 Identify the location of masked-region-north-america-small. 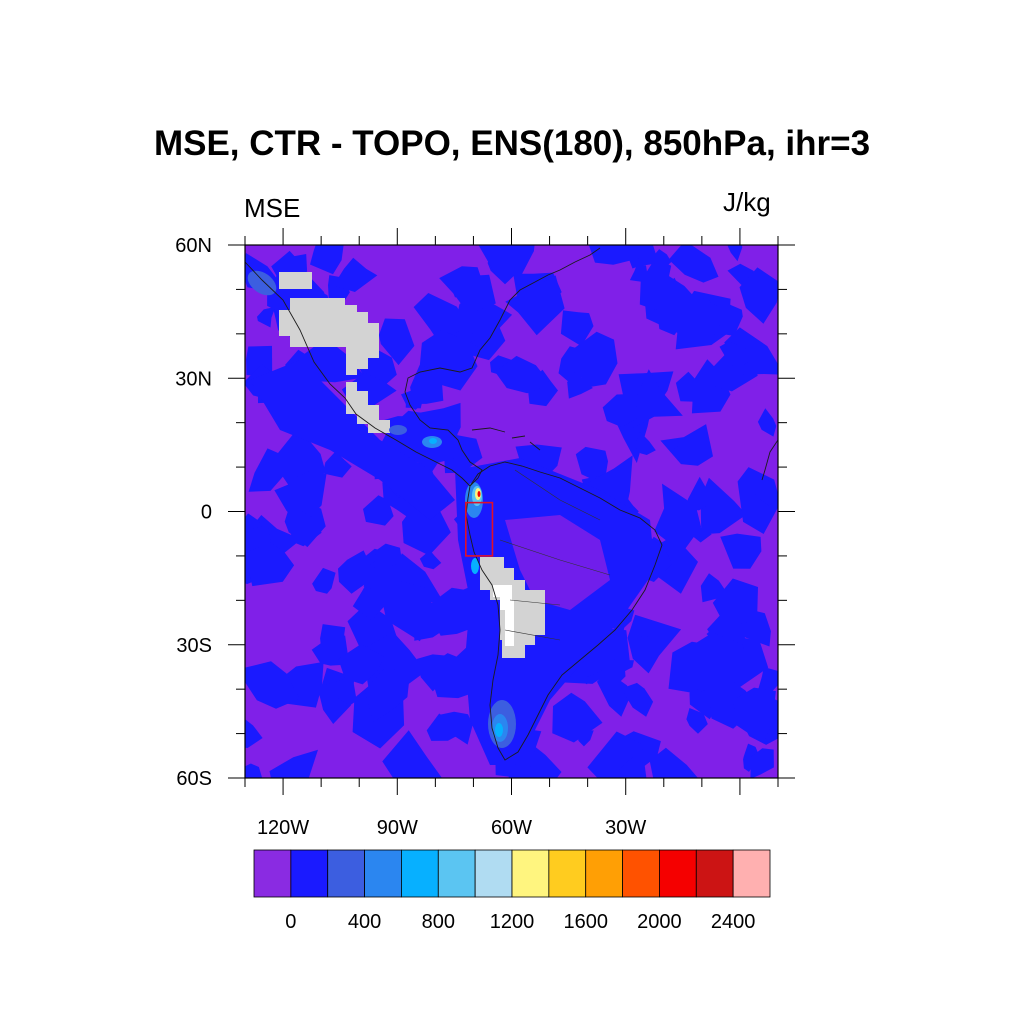
(295, 280).